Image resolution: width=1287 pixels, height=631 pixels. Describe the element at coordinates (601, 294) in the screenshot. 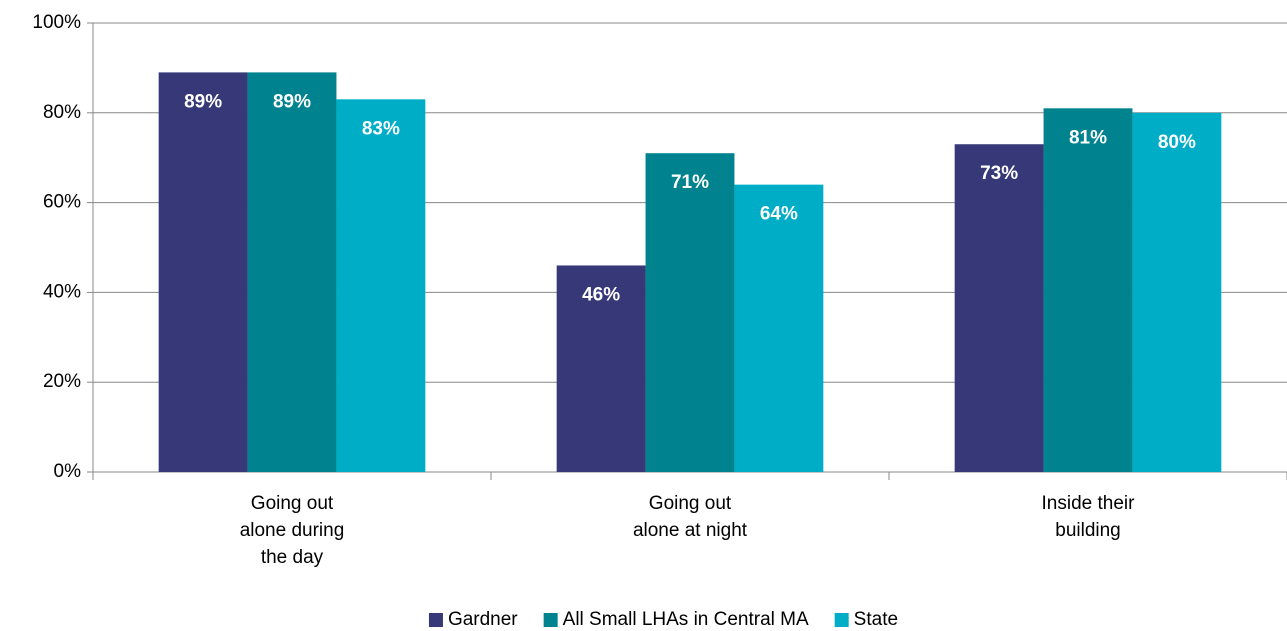

I see `value-label: 46%` at that location.